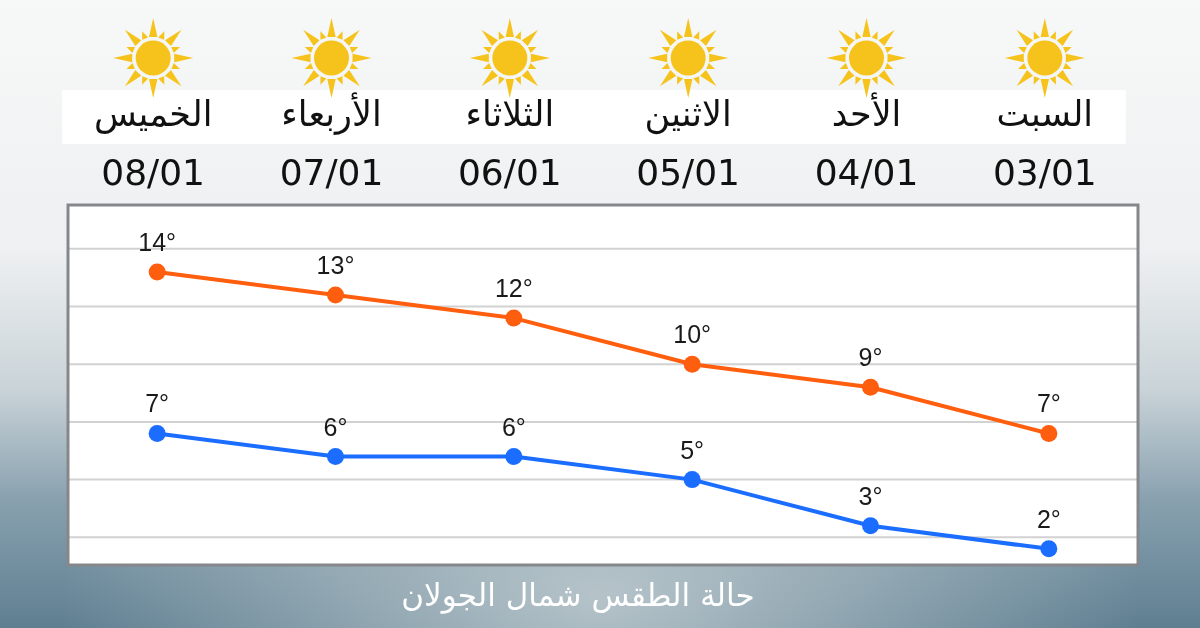  I want to click on x-tick-label: الخميس, so click(153, 114).